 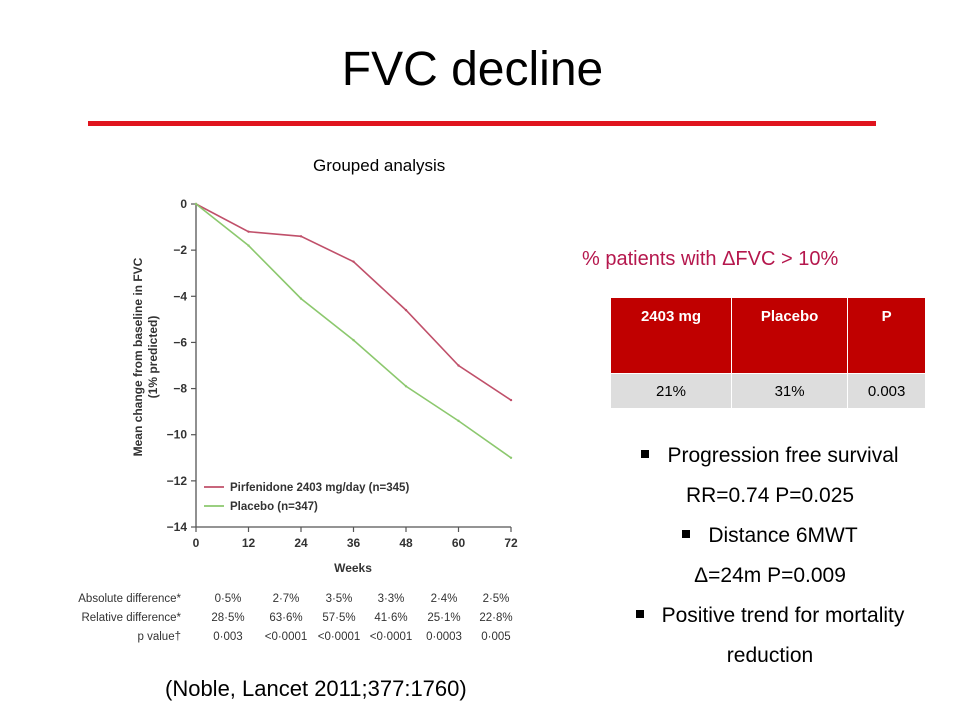 I want to click on diff-cell: 41·6%, so click(x=390, y=618).